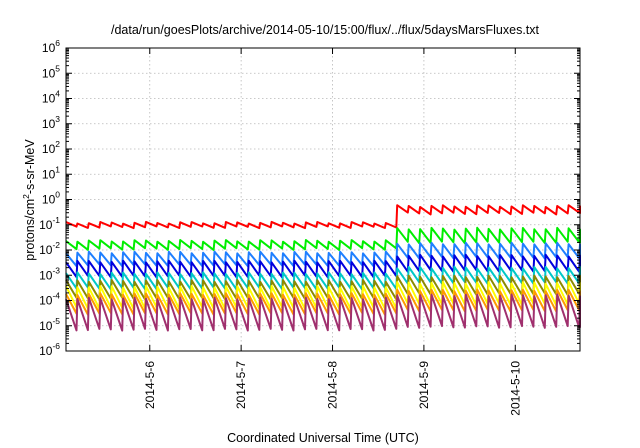  Describe the element at coordinates (51, 97) in the screenshot. I see `y-tick-label: 10⁴` at that location.